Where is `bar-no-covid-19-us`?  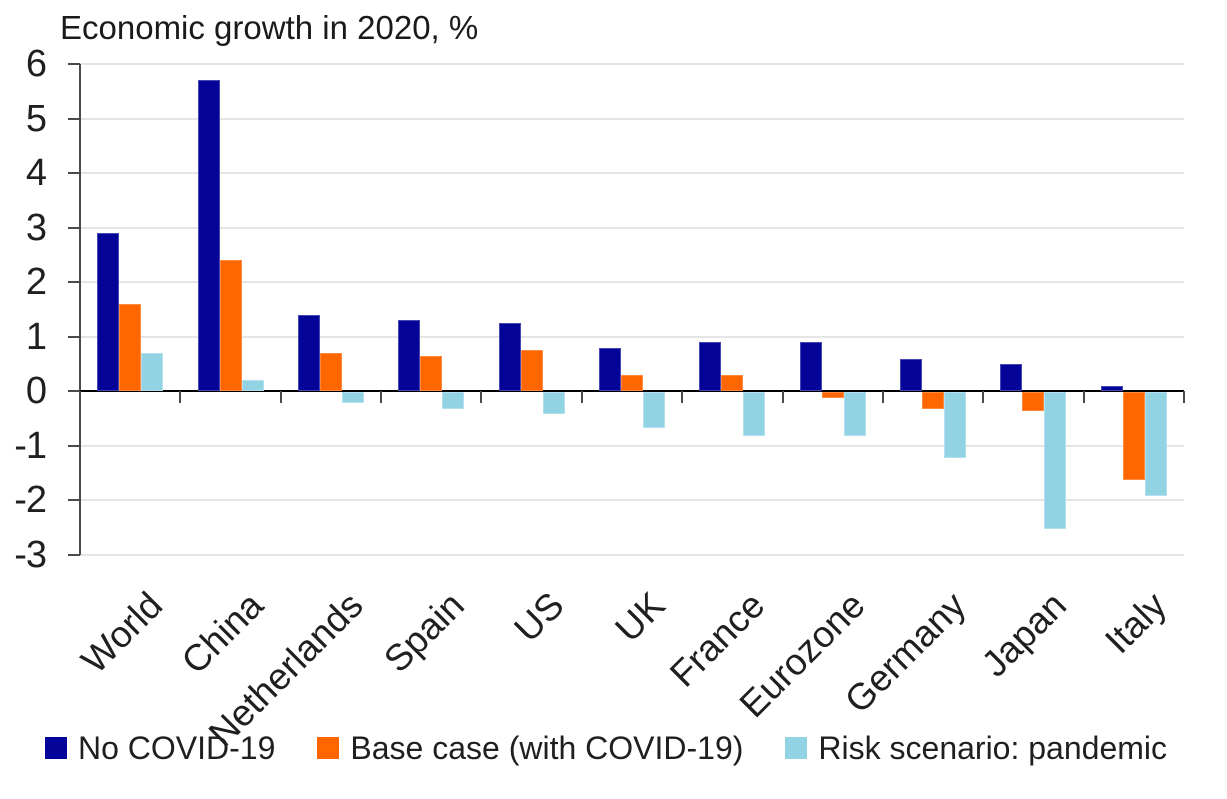 bar-no-covid-19-us is located at coordinates (509, 357).